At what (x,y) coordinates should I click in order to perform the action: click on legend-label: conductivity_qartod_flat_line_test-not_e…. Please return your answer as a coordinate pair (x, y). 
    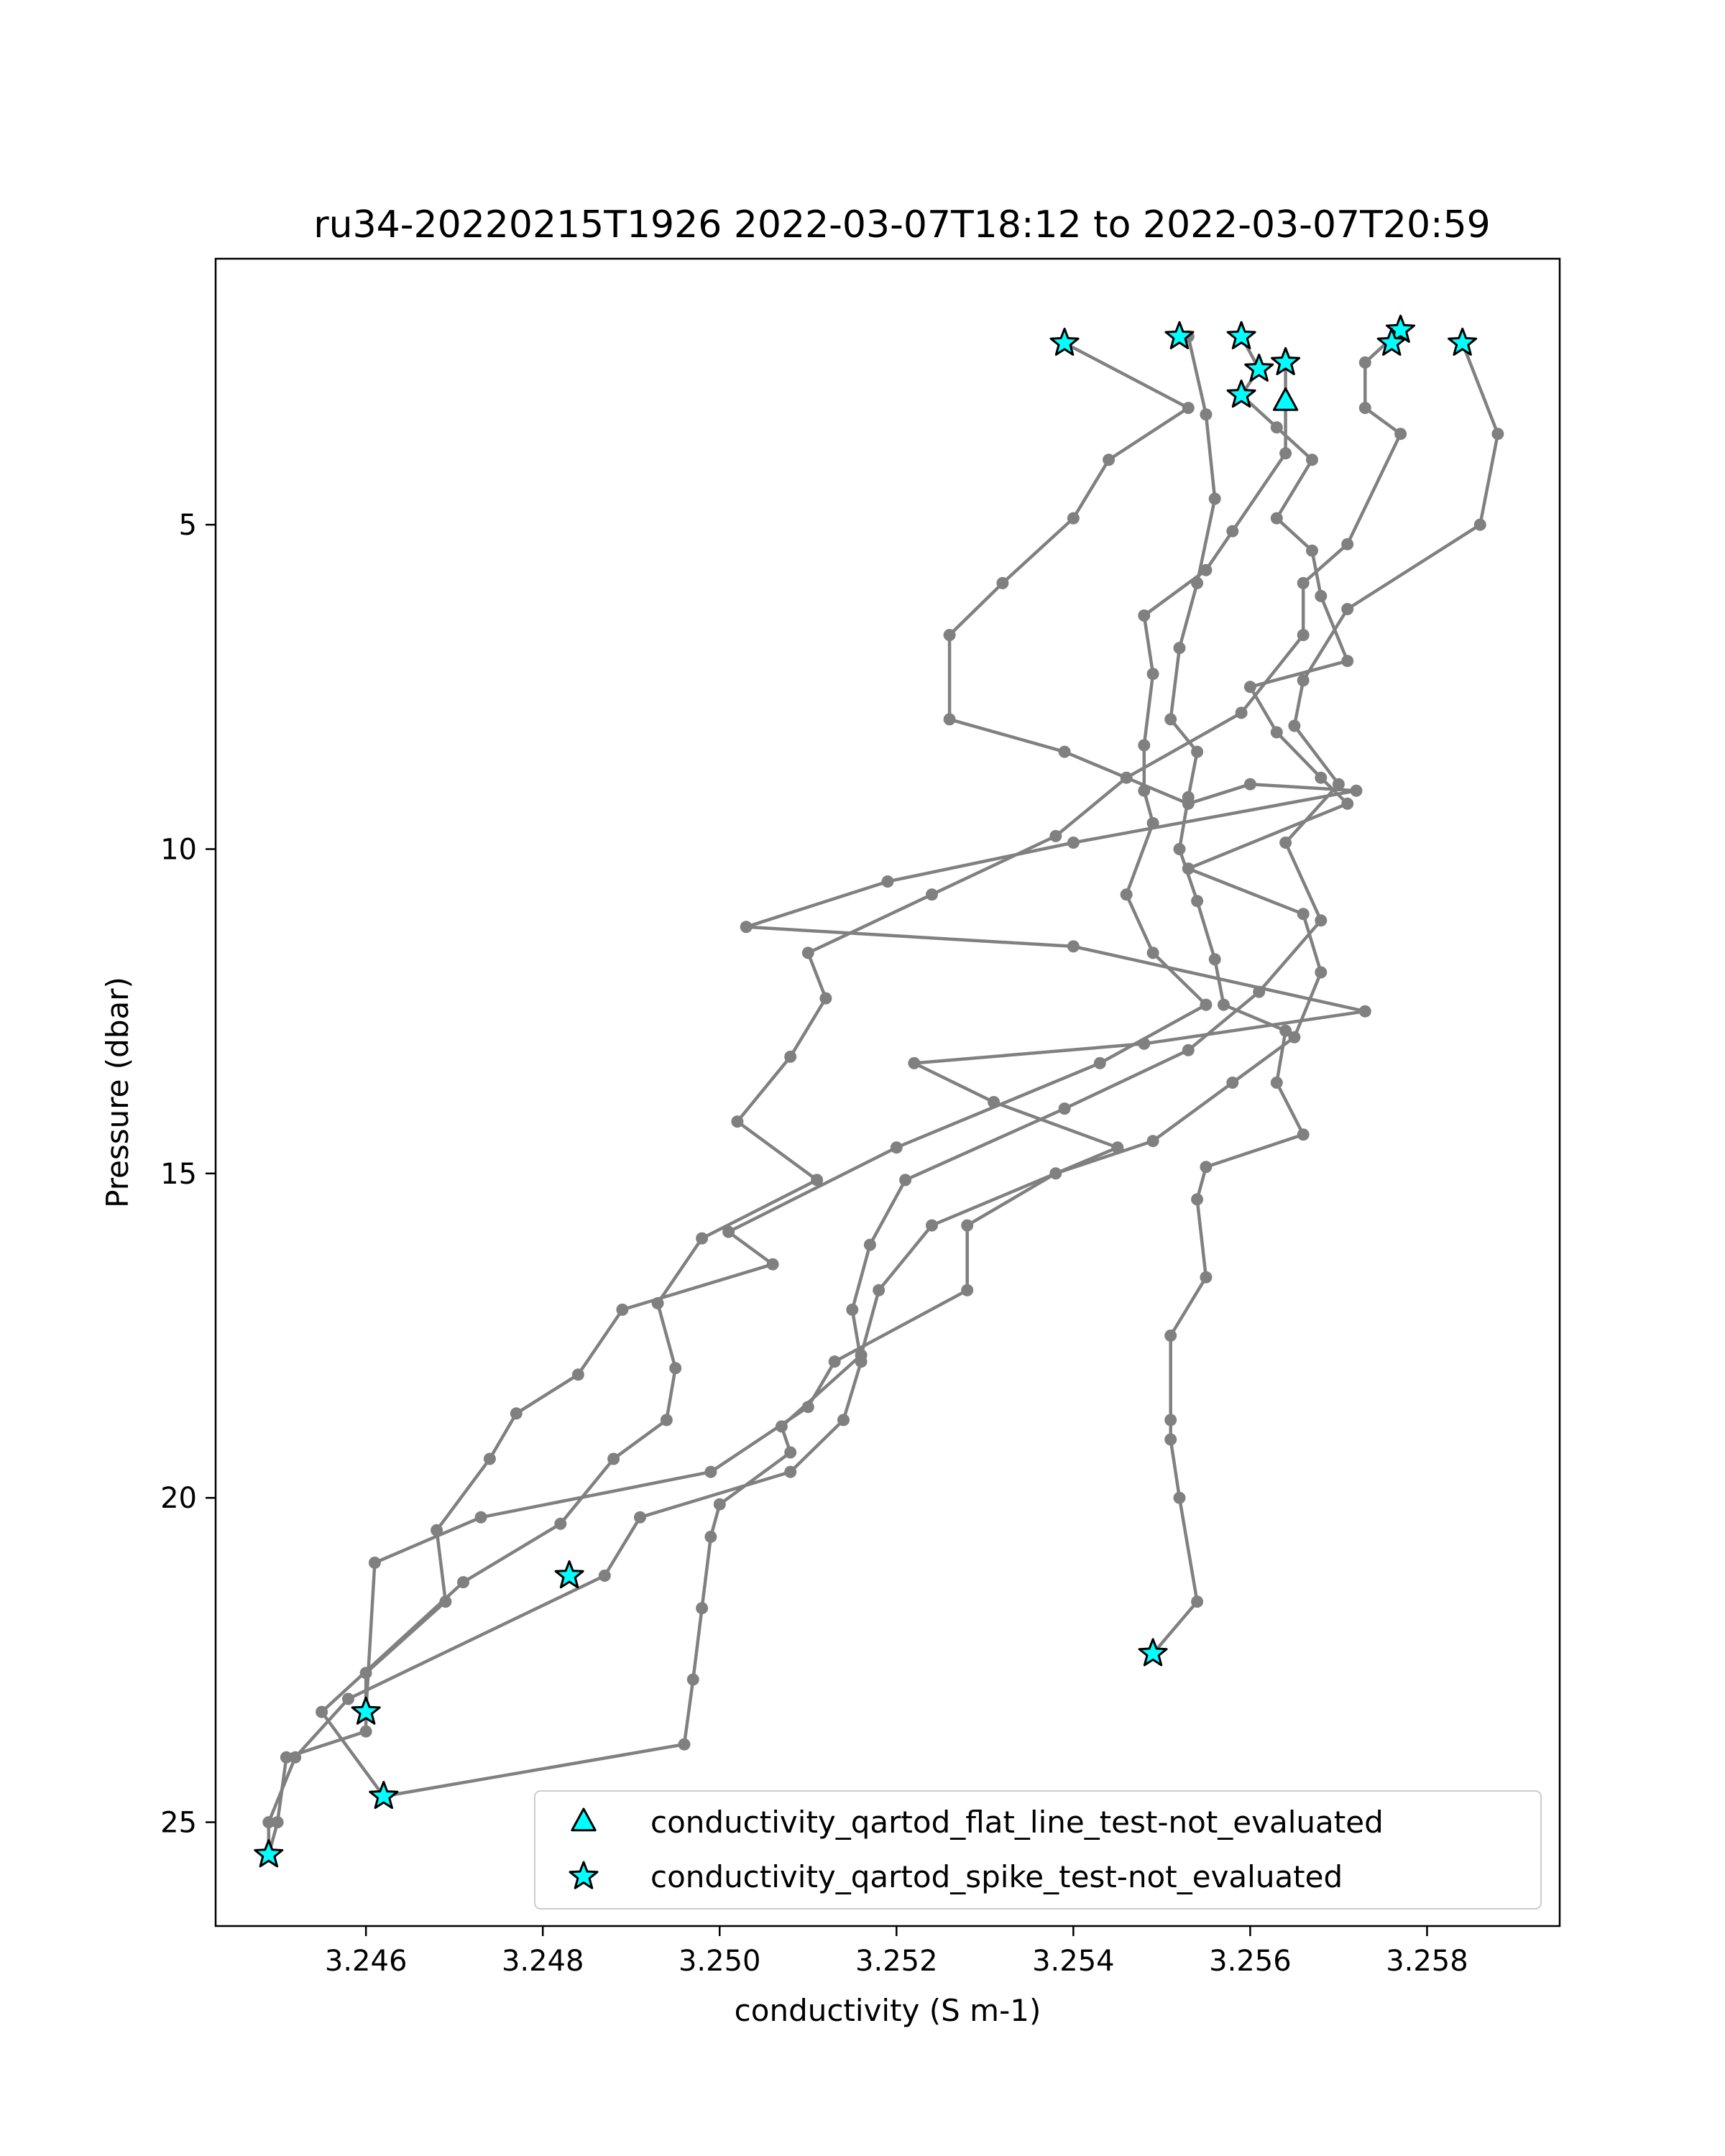
    Looking at the image, I should click on (1017, 1823).